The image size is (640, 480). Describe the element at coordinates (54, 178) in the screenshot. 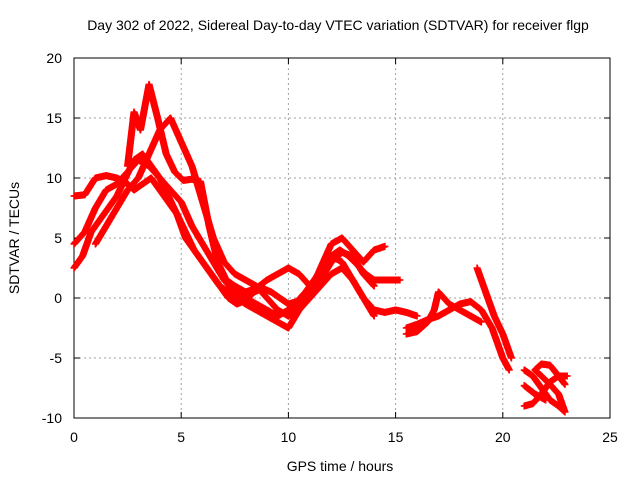

I see `y-tick-label: 10` at that location.